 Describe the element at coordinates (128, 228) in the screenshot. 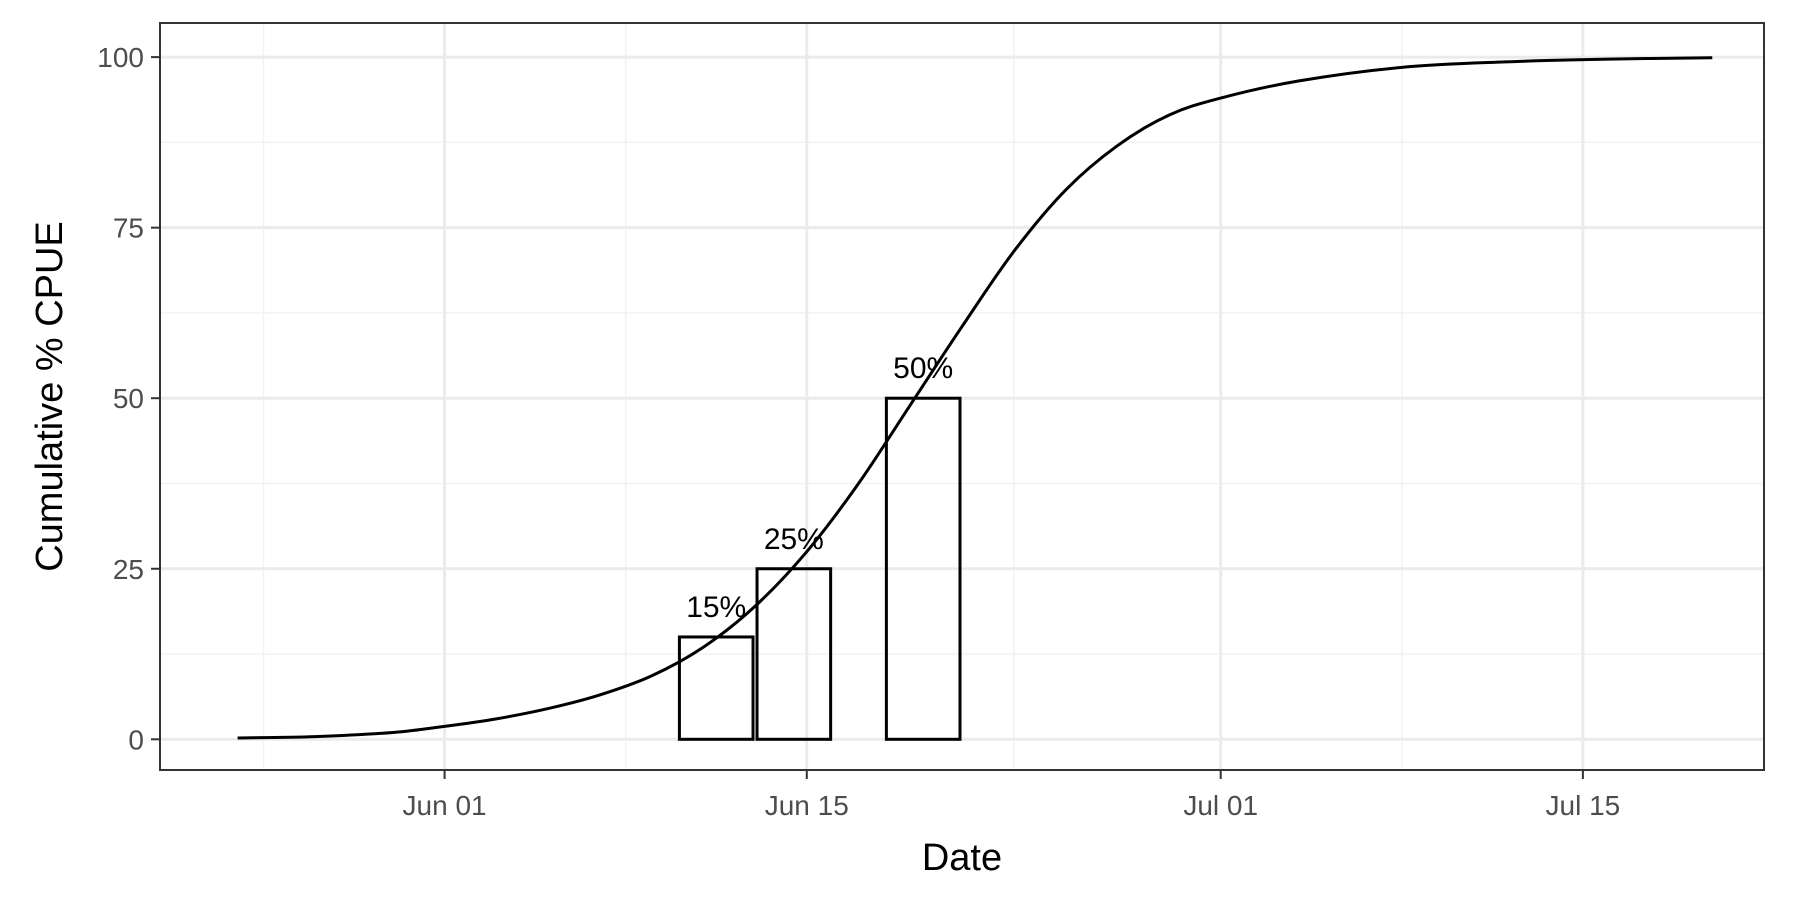

I see `y-tick-label-3: 75` at that location.